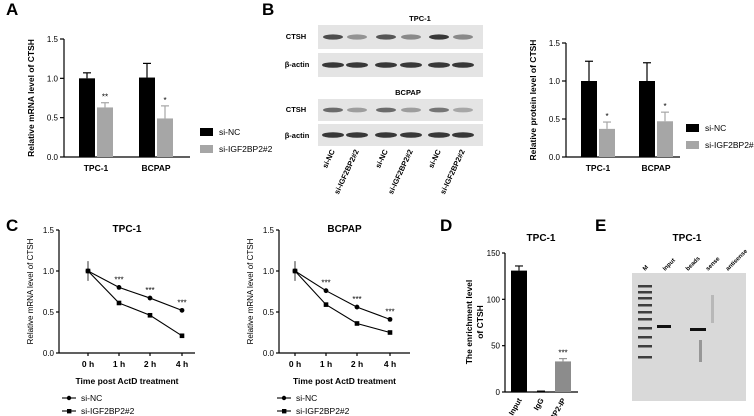  What do you see at coordinates (53, 118) in the screenshot?
I see `y-tick-label: 0.5` at bounding box center [53, 118].